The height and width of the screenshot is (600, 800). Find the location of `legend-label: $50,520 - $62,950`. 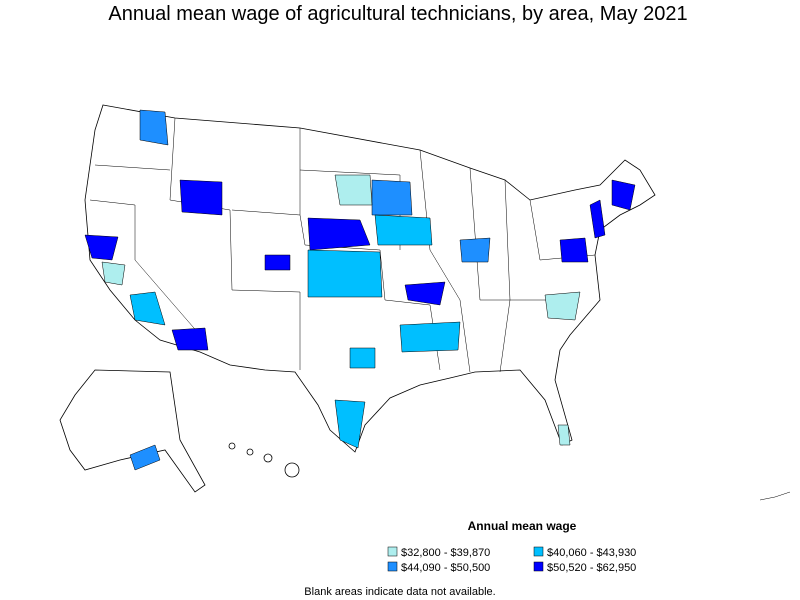

legend-label: $50,520 - $62,950 is located at coordinates (591, 568).